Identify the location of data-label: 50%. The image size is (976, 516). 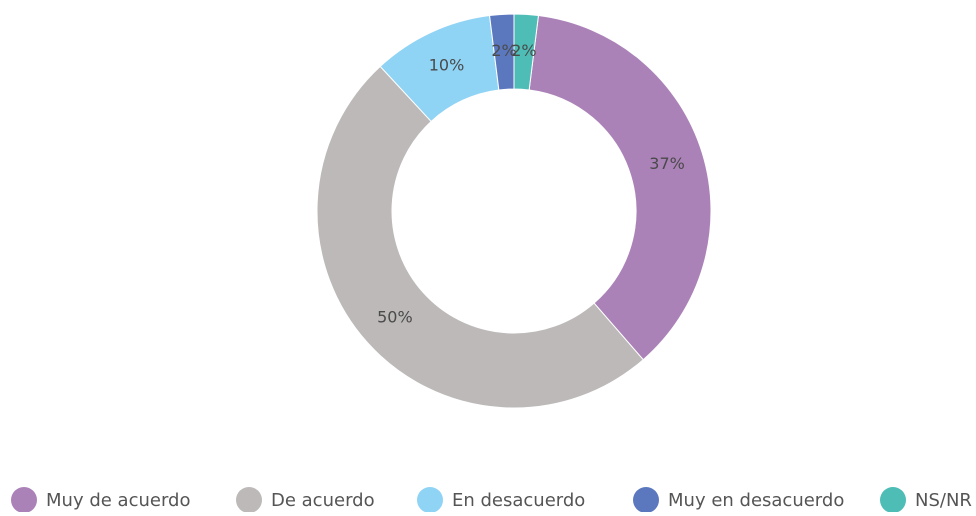
(395, 316).